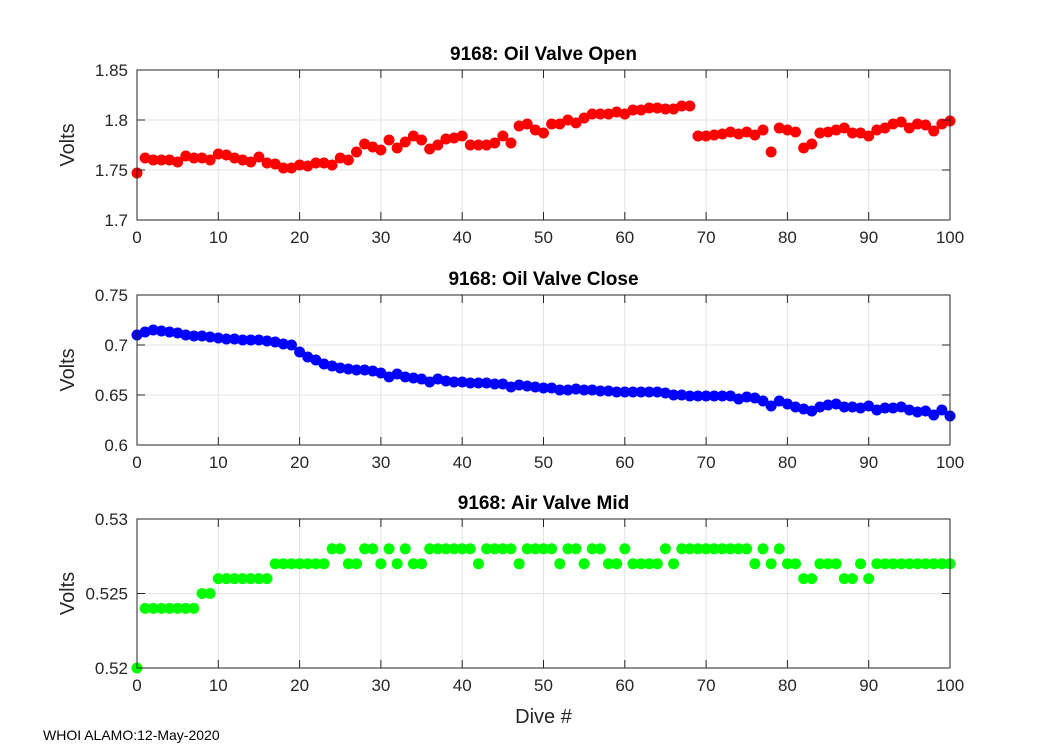 This screenshot has width=1050, height=750. What do you see at coordinates (68, 144) in the screenshot?
I see `y-axis-label: Volts` at bounding box center [68, 144].